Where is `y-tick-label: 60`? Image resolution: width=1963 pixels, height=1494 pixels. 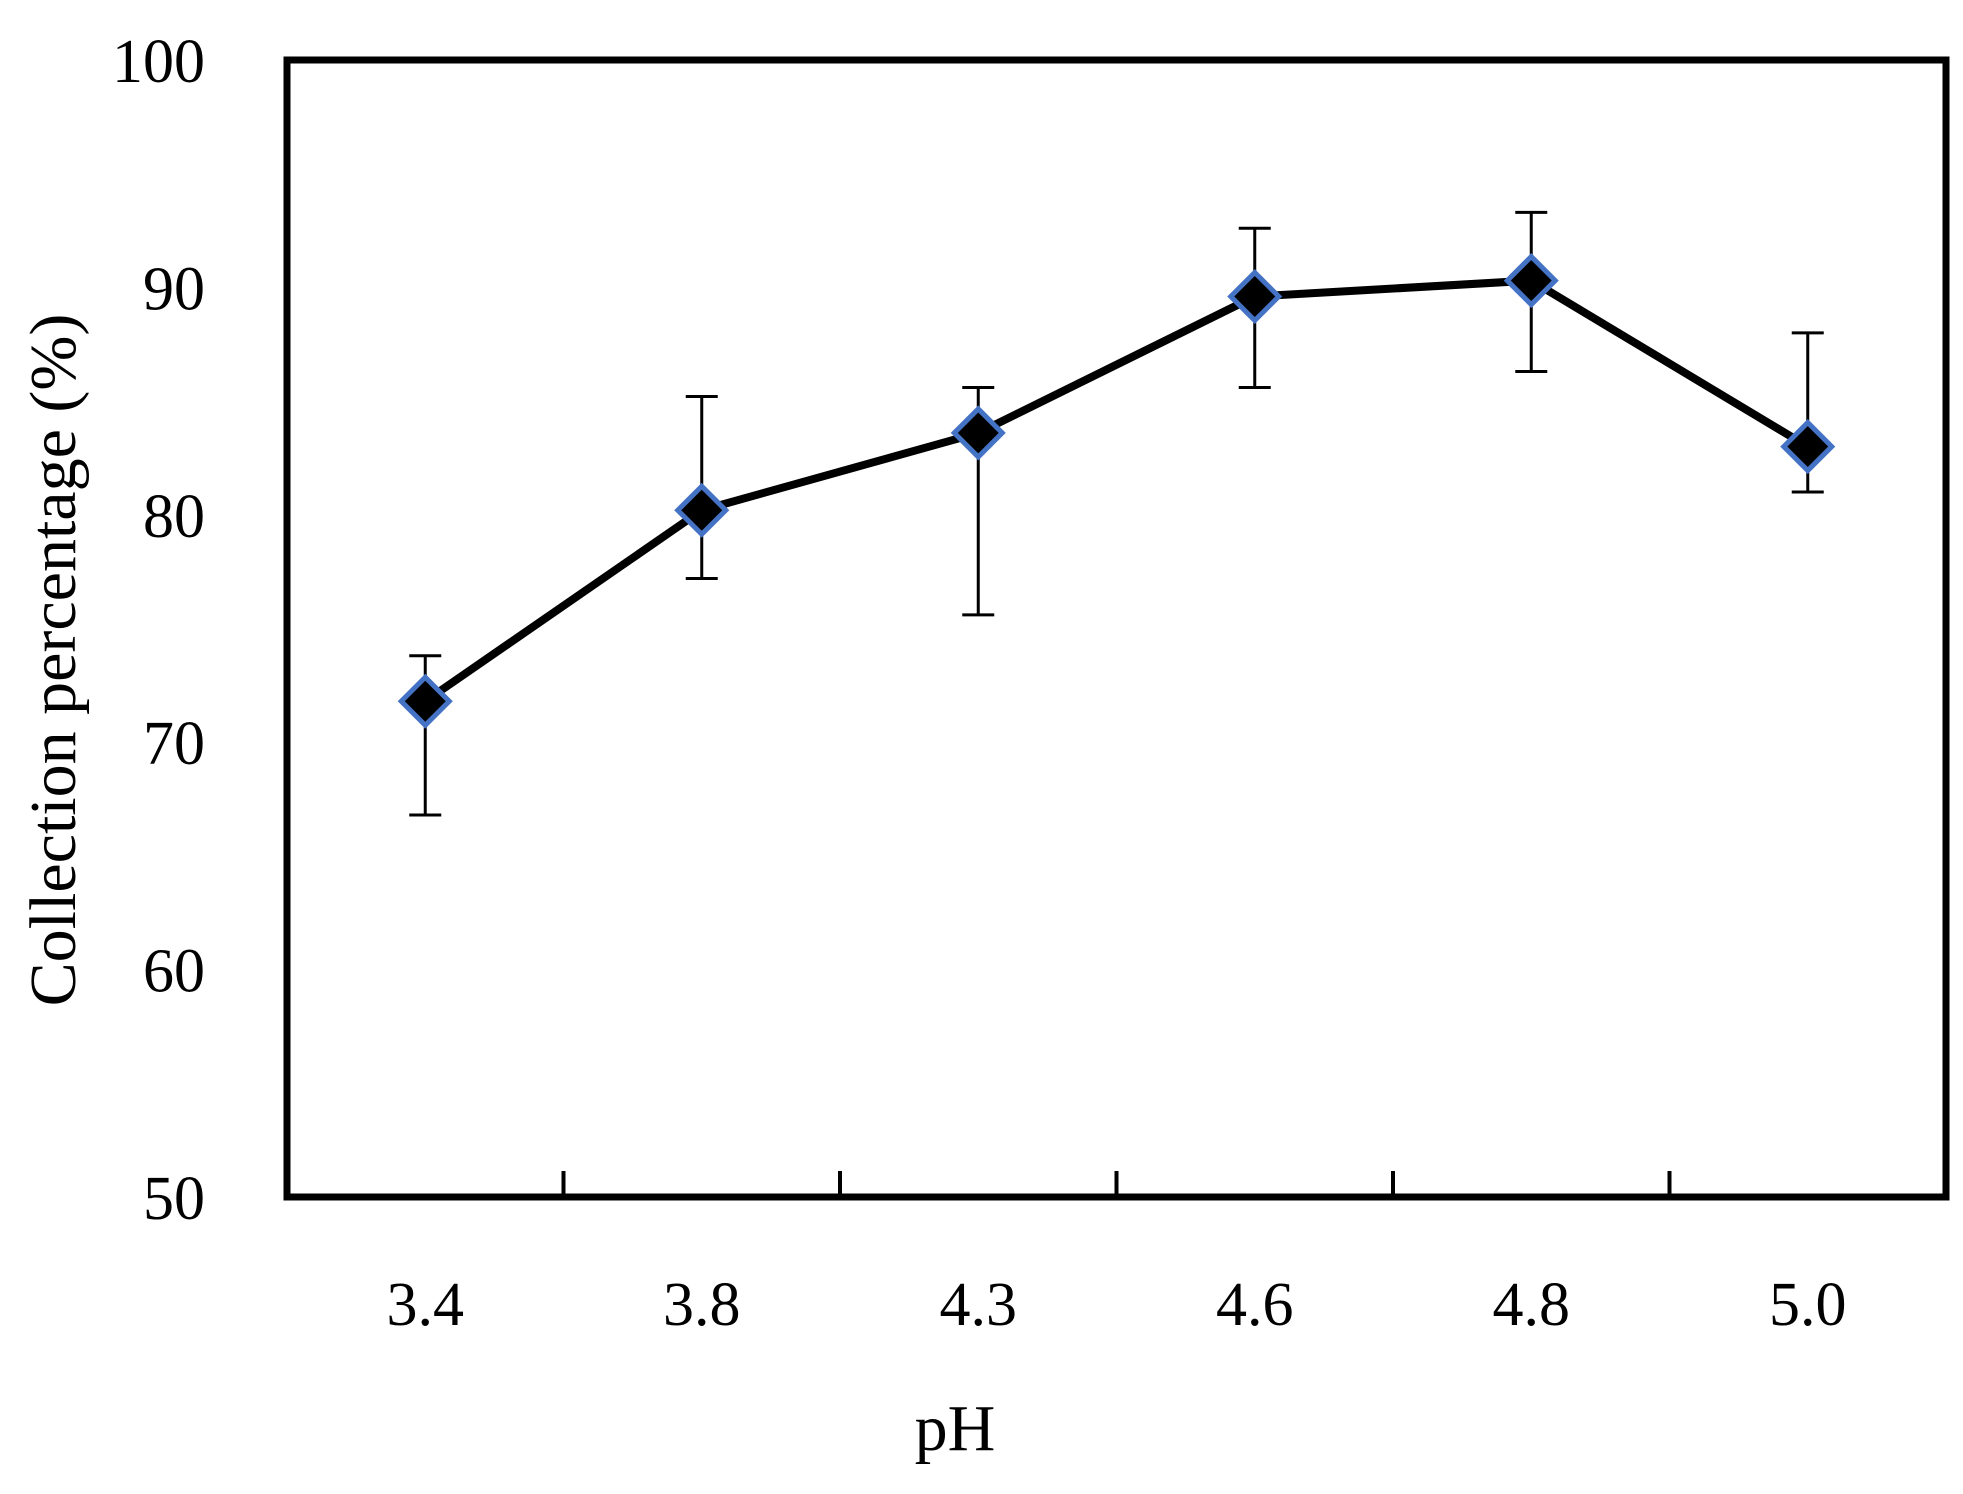
y-tick-label: 60 is located at coordinates (174, 972).